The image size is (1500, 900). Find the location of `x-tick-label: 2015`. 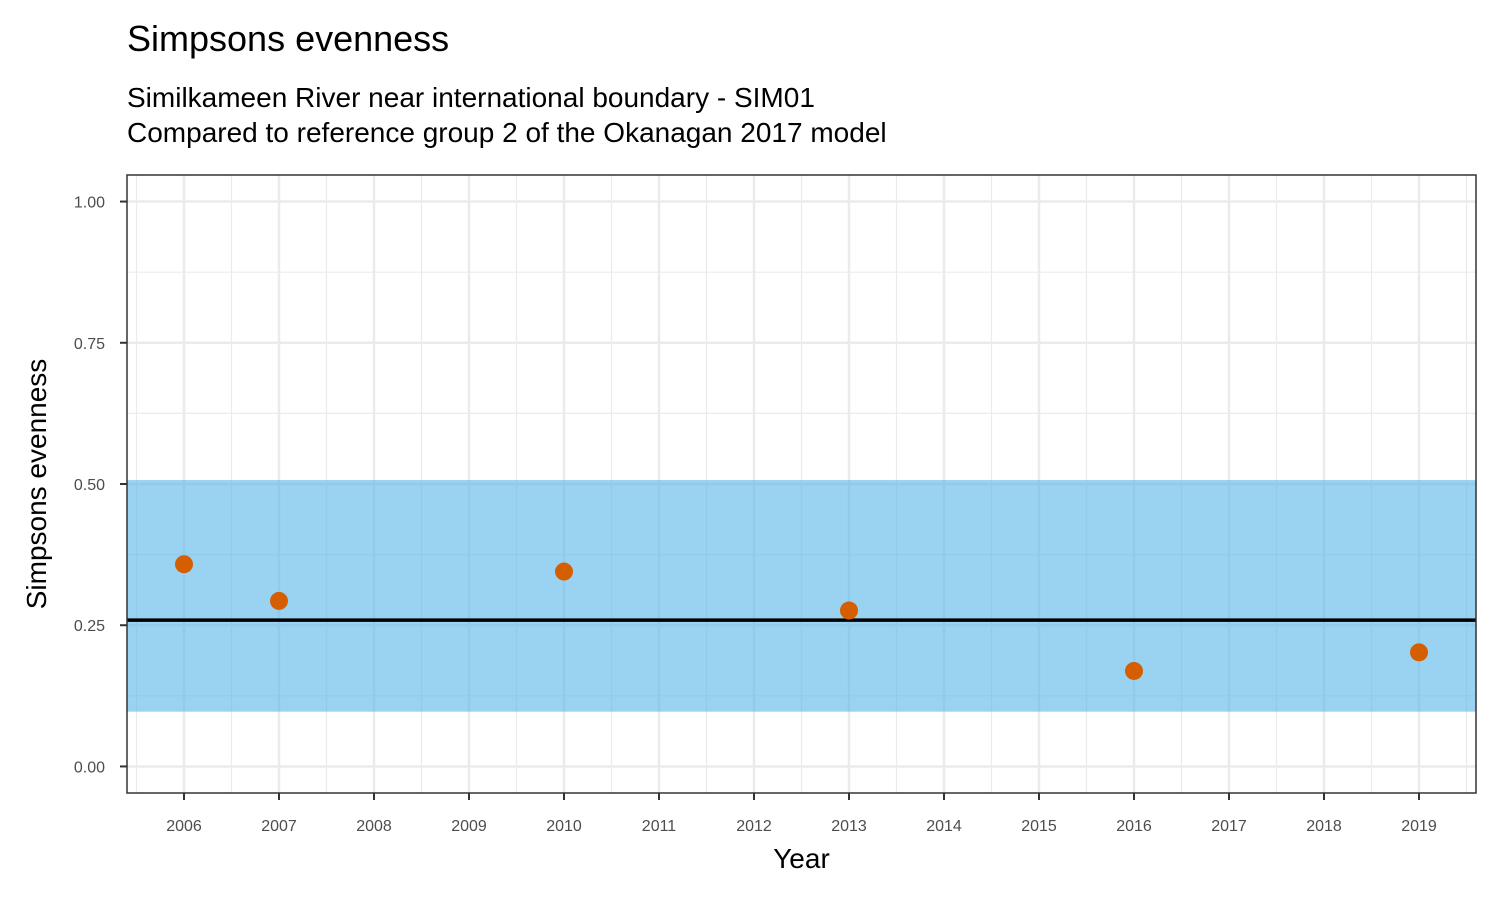

x-tick-label: 2015 is located at coordinates (1039, 826).